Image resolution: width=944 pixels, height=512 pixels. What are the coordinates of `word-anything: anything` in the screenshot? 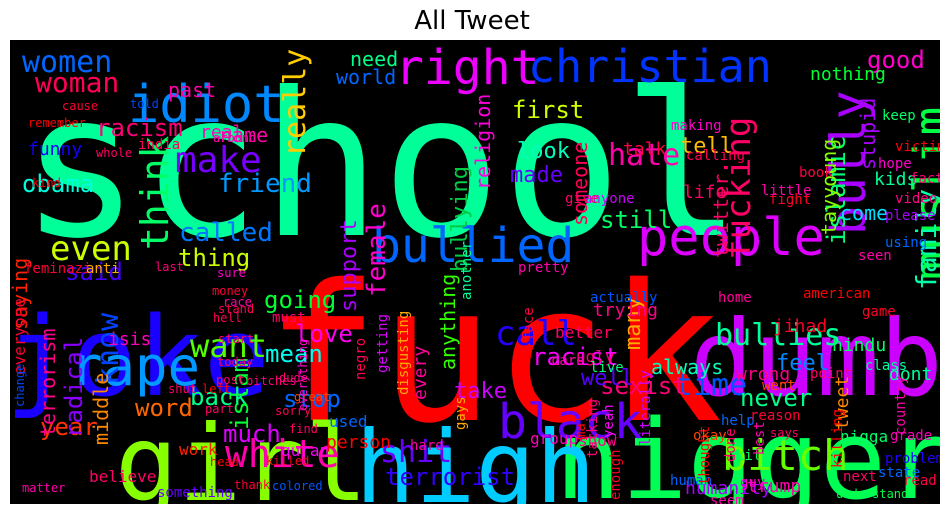 It's located at (448, 322).